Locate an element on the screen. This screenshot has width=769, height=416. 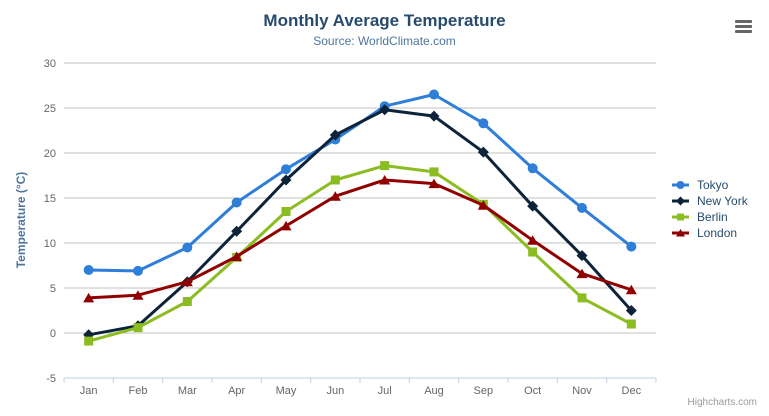
x-axis-label: Apr is located at coordinates (236, 391).